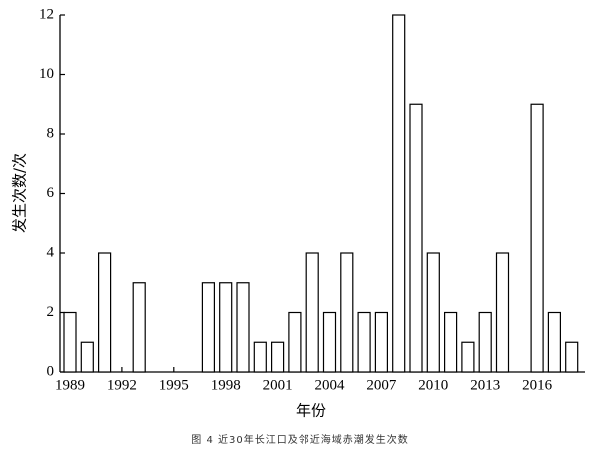  I want to click on y-tick-label: 10, so click(46, 74).